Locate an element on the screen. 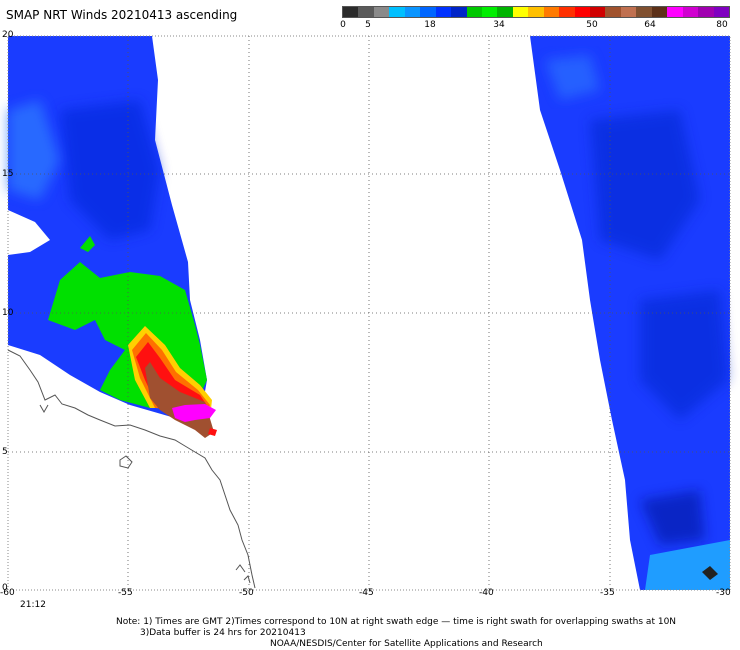 This screenshot has height=650, width=740. y-tick-10: 10 is located at coordinates (8, 313).